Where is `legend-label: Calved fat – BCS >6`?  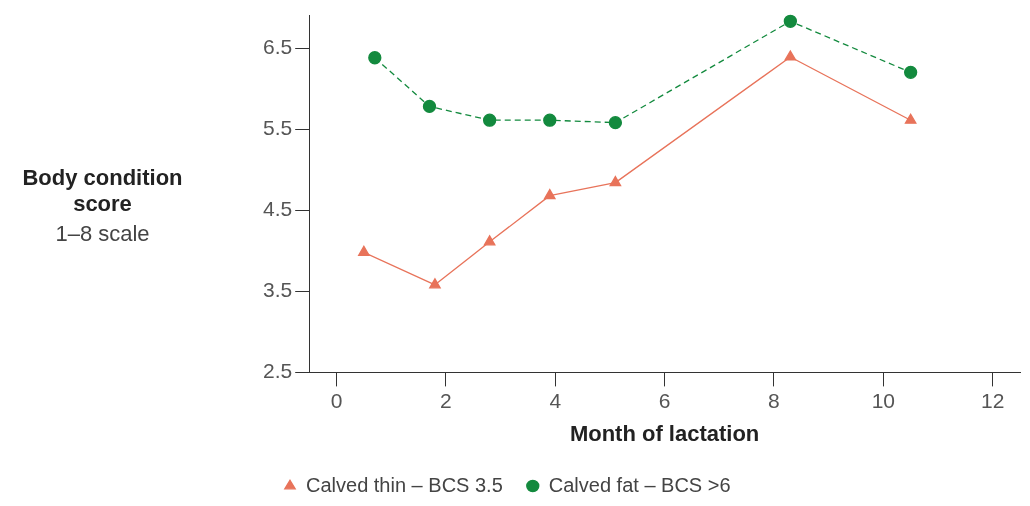 legend-label: Calved fat – BCS >6 is located at coordinates (639, 484).